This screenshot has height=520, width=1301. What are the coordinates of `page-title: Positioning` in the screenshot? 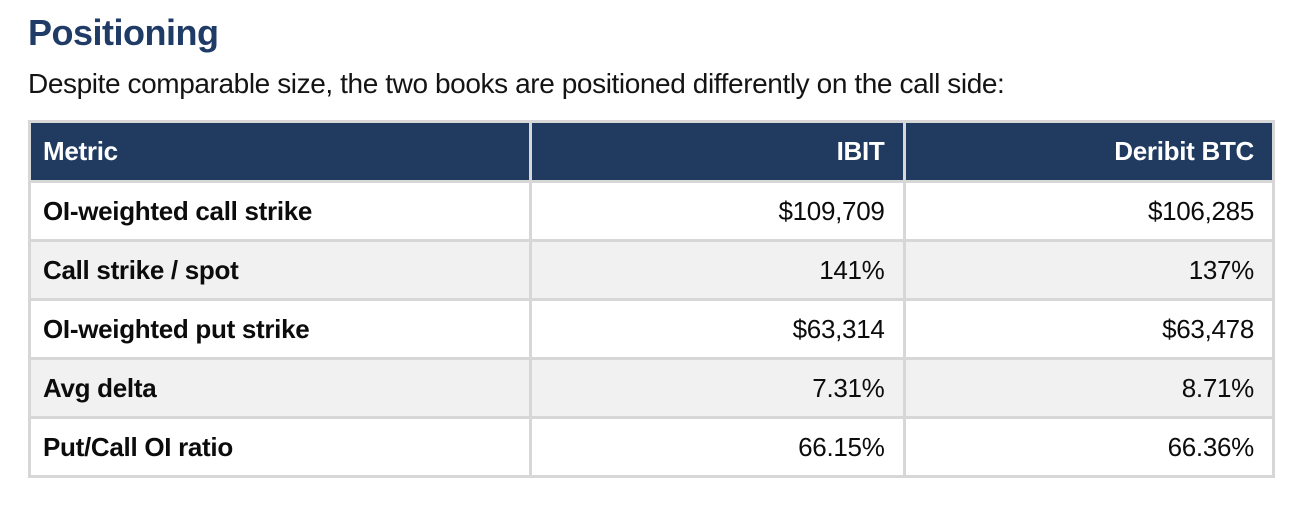 It's located at (123, 32).